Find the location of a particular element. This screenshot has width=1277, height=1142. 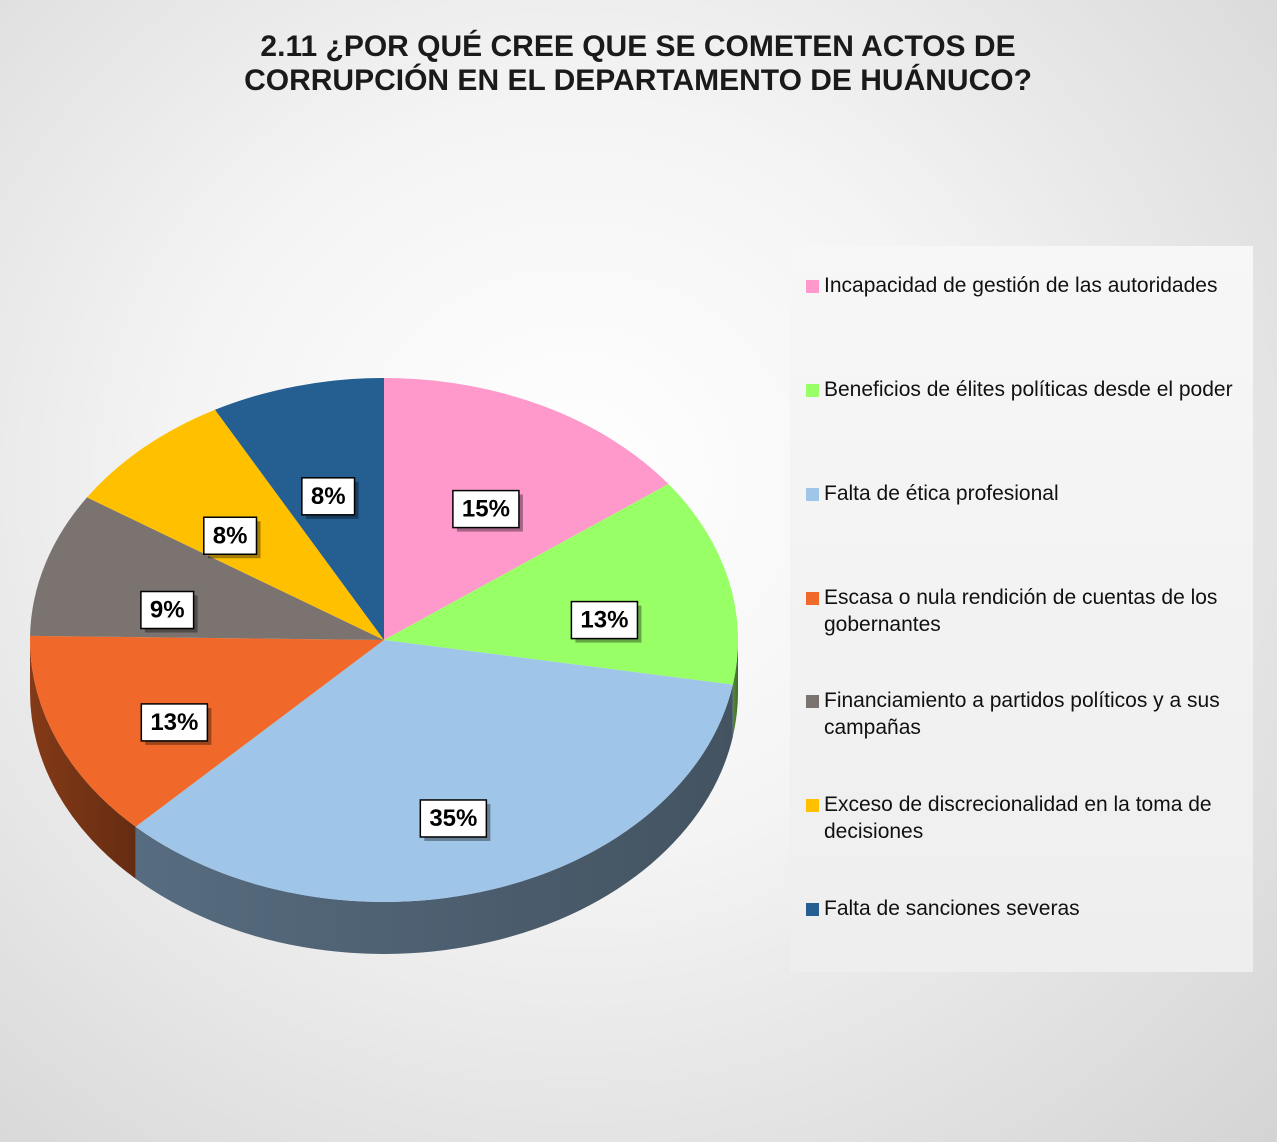

legend-item: Falta de sanciones severas is located at coordinates (1029, 908).